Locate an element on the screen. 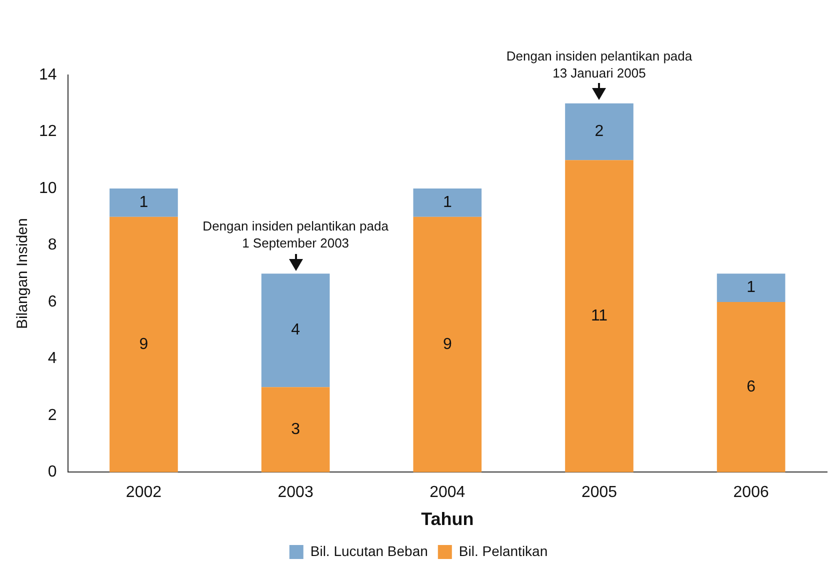  y-tick-label: 6 is located at coordinates (52, 301).